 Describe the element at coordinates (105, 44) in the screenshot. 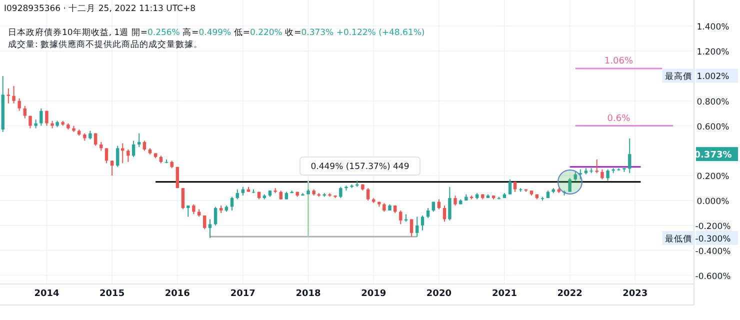

I see `text: 成交量: 數據供應商不提供此商品的成交量數據。` at that location.